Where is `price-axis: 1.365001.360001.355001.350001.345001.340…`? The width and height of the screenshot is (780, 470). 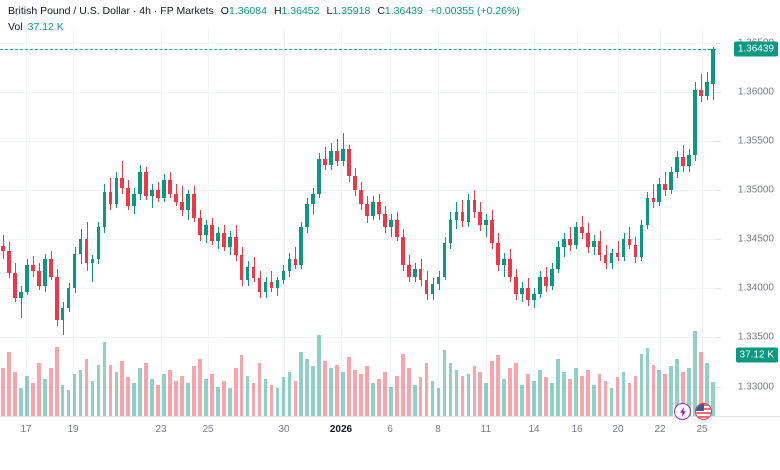
price-axis: 1.365001.360001.355001.350001.345001.340… is located at coordinates (748, 222).